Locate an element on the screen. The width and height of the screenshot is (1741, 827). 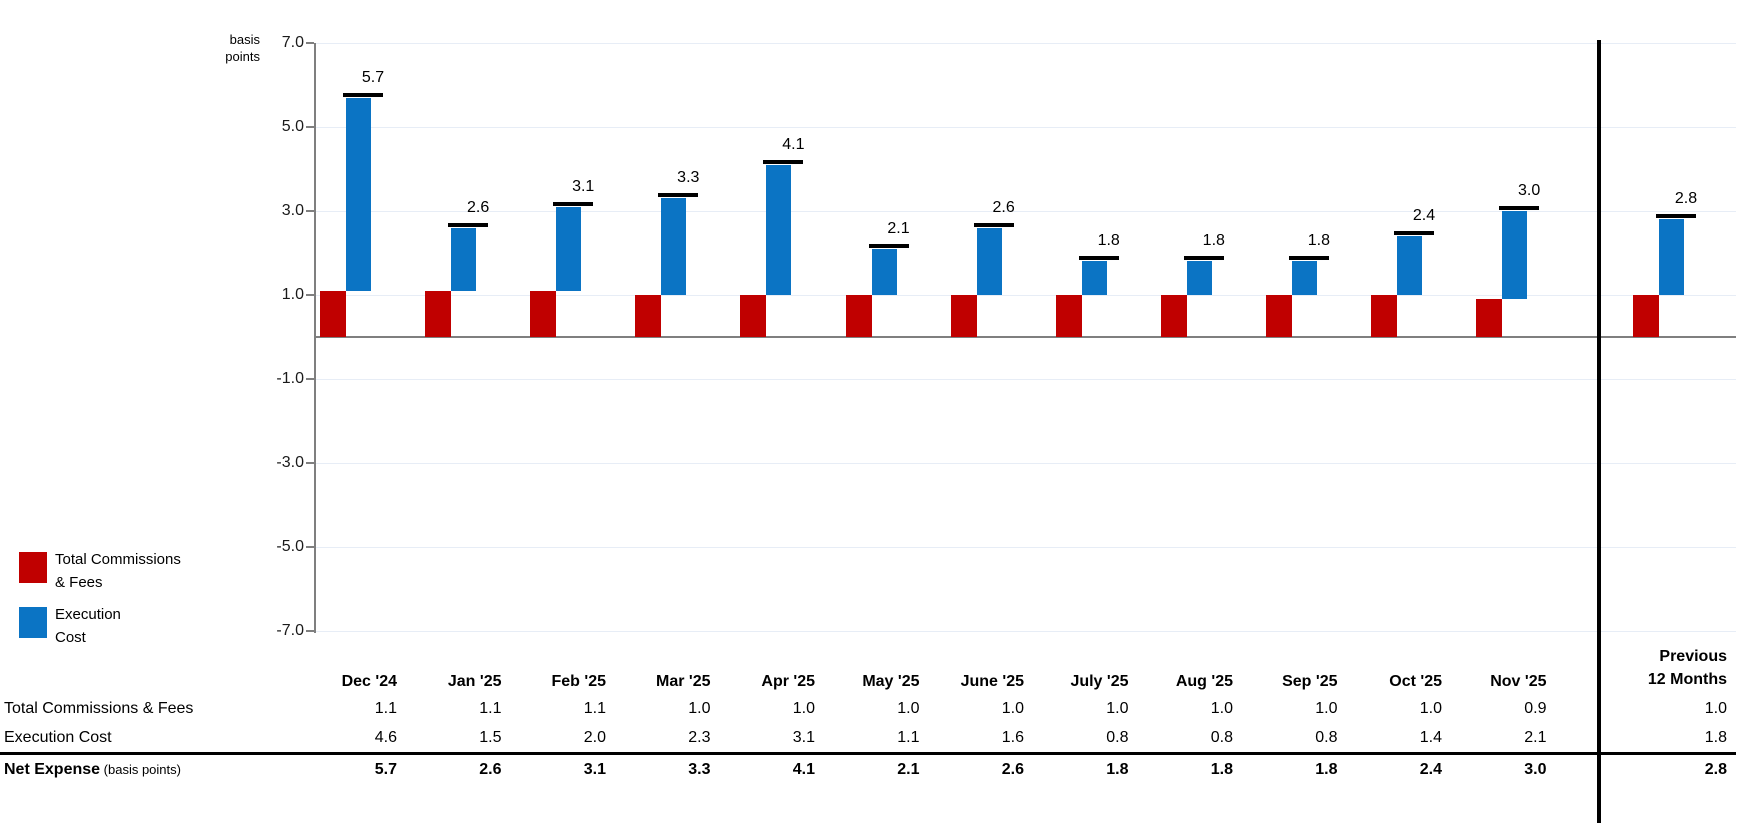
y-axis-unit-line2: points is located at coordinates (242, 56).